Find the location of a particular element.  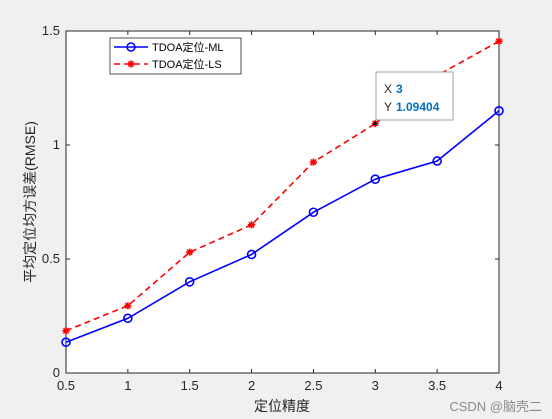

legend-marker-ls is located at coordinates (131, 64).